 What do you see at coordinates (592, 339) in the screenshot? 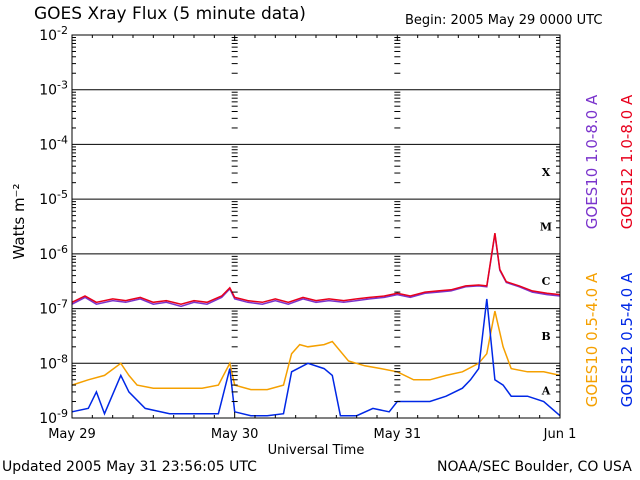
I see `legend-entry: GOES10 0.5-4.0 A` at bounding box center [592, 339].